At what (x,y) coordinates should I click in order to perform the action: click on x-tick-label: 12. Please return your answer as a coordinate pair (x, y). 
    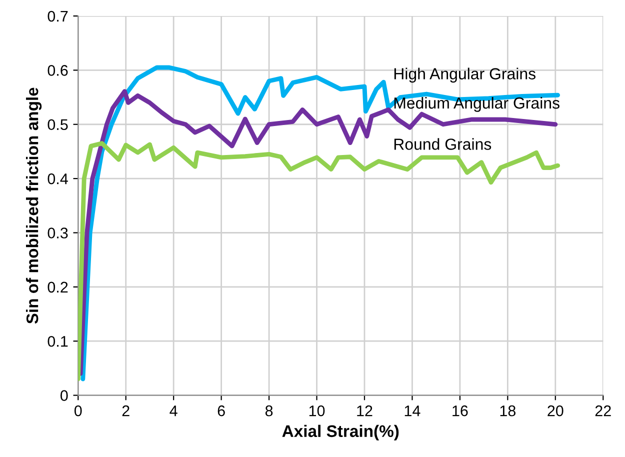
    Looking at the image, I should click on (364, 410).